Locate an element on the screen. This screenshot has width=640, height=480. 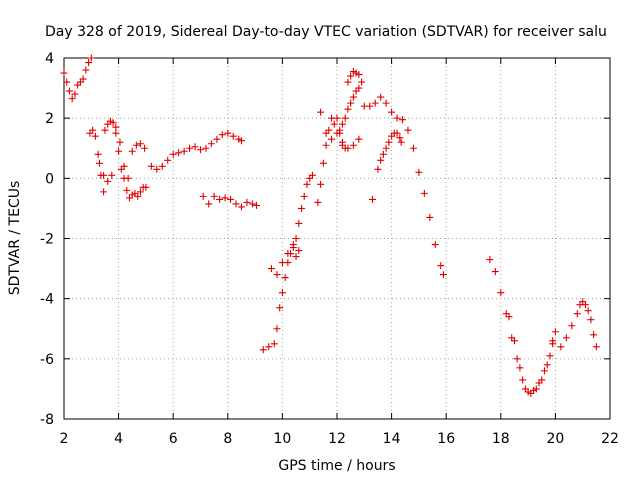
x-tick-label: 12 is located at coordinates (337, 439).